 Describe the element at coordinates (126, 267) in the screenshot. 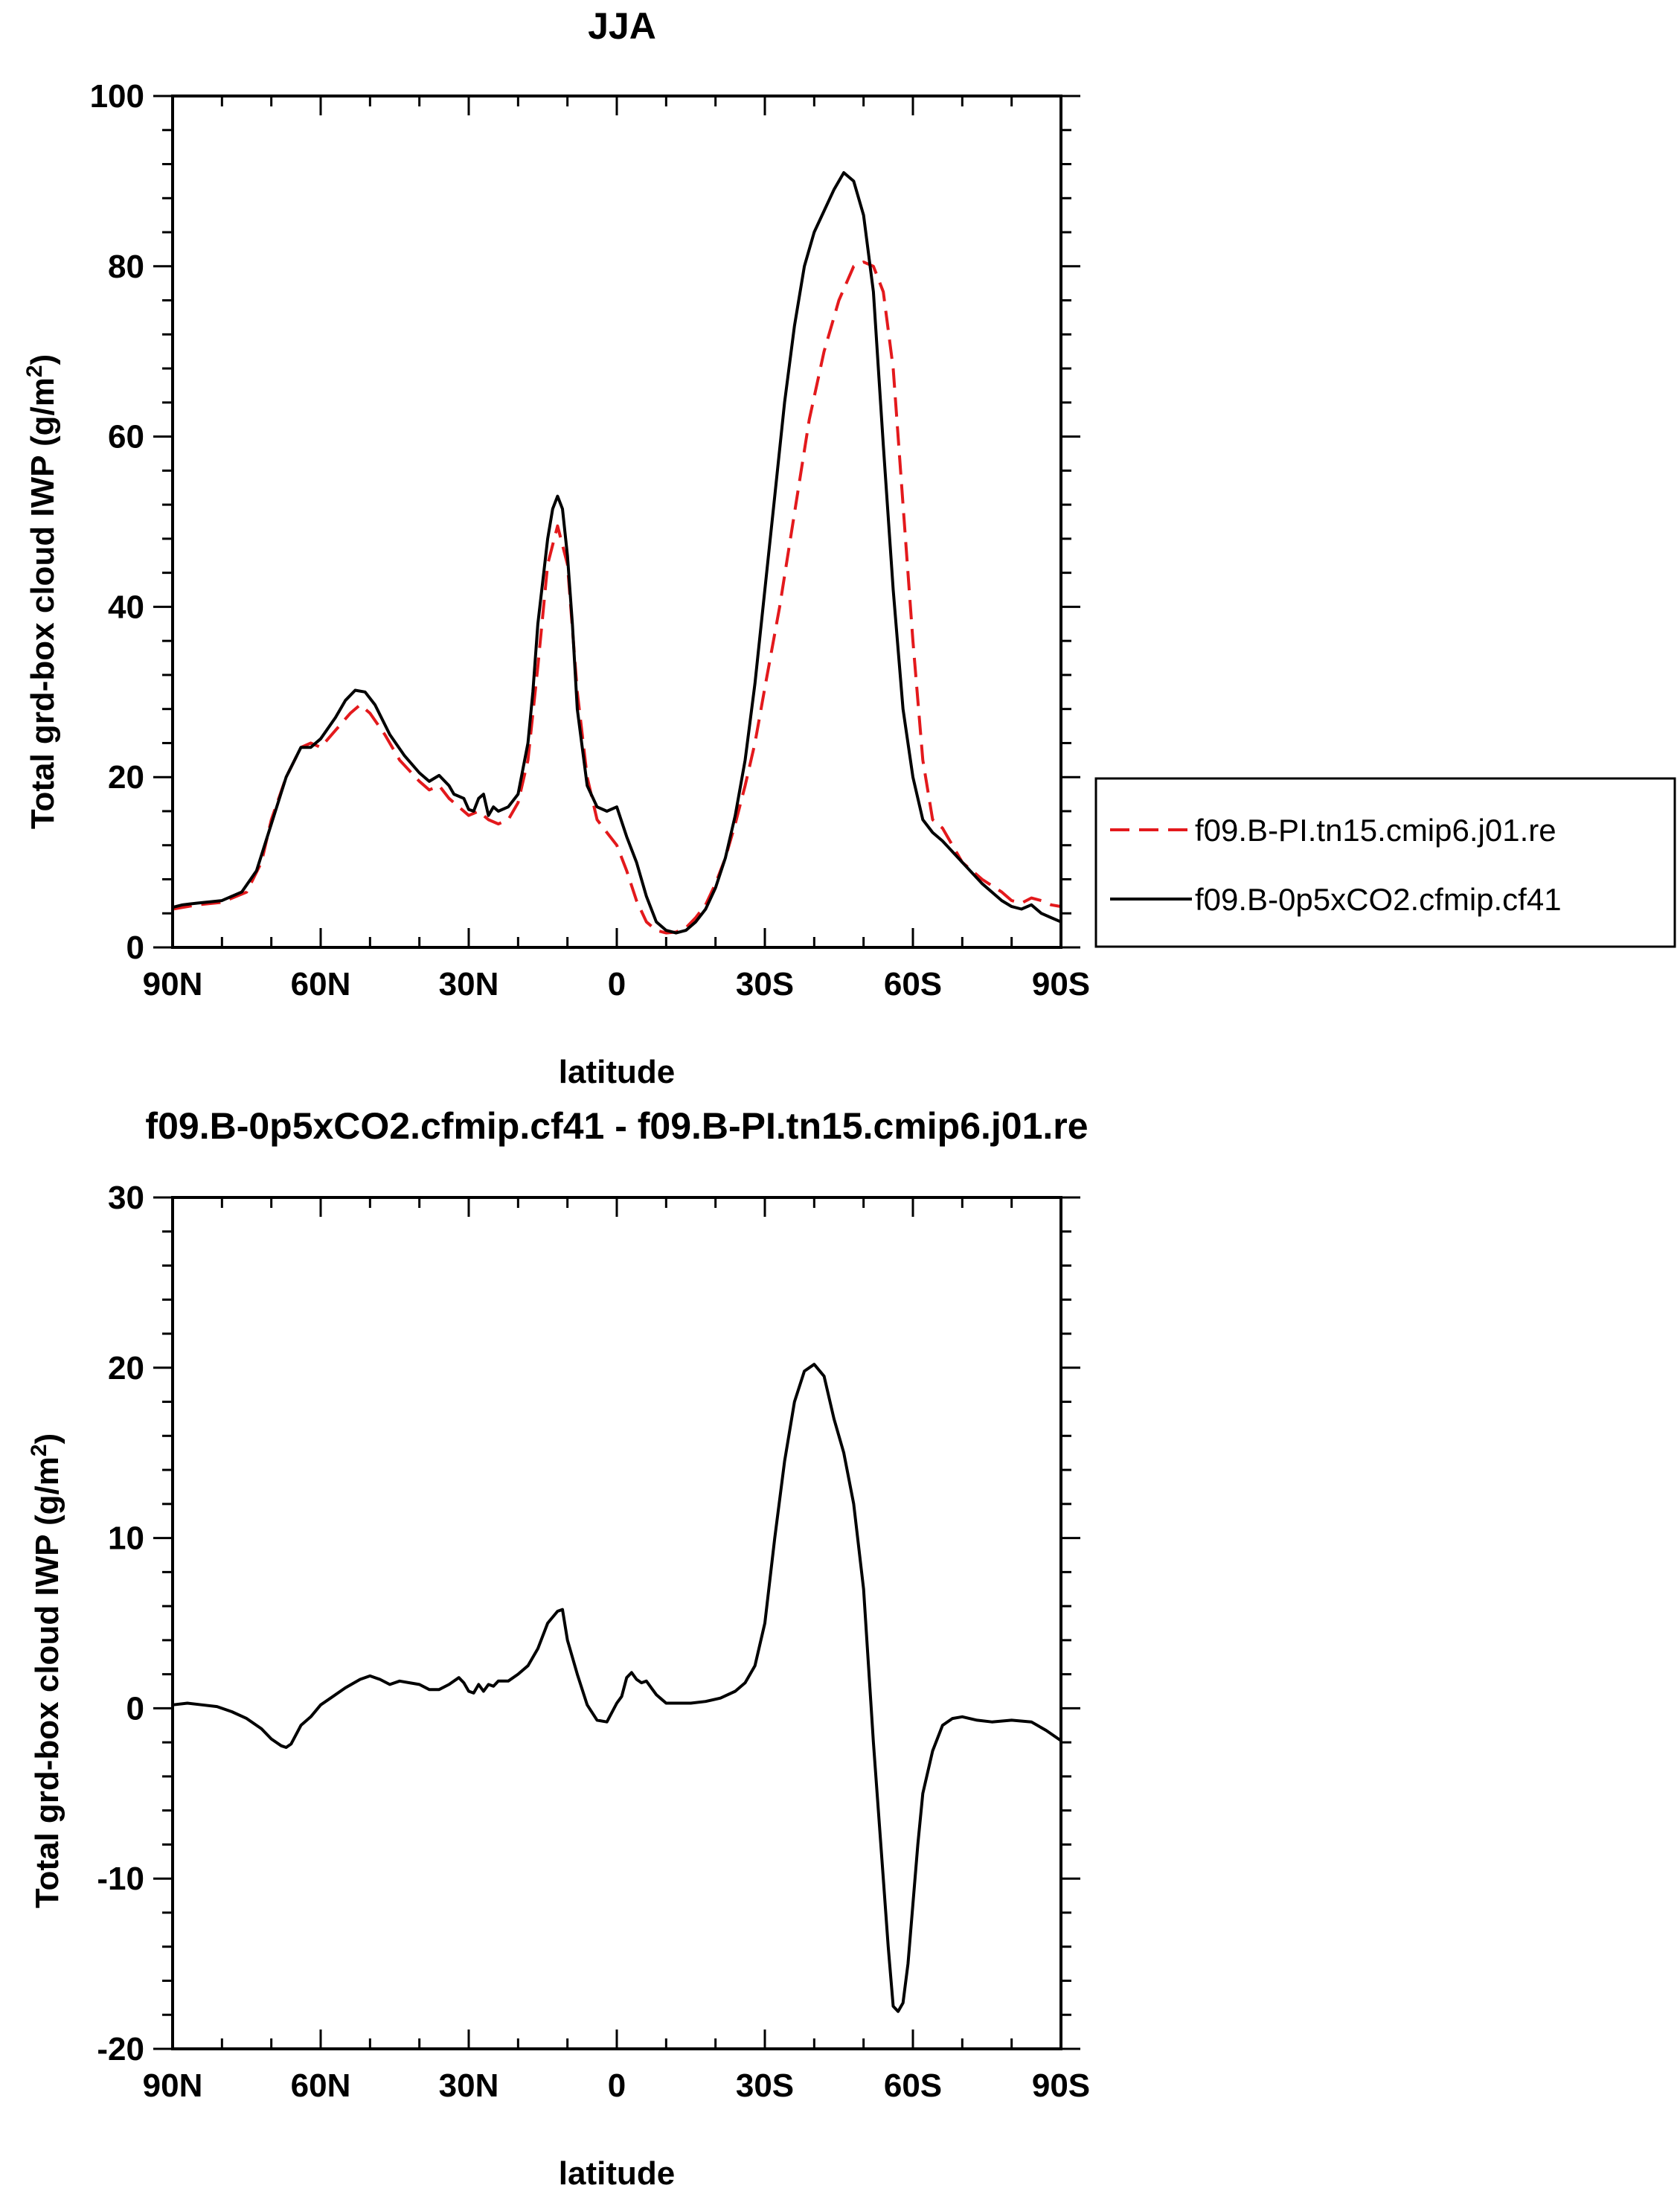

I see `y-tick-label: 80` at that location.